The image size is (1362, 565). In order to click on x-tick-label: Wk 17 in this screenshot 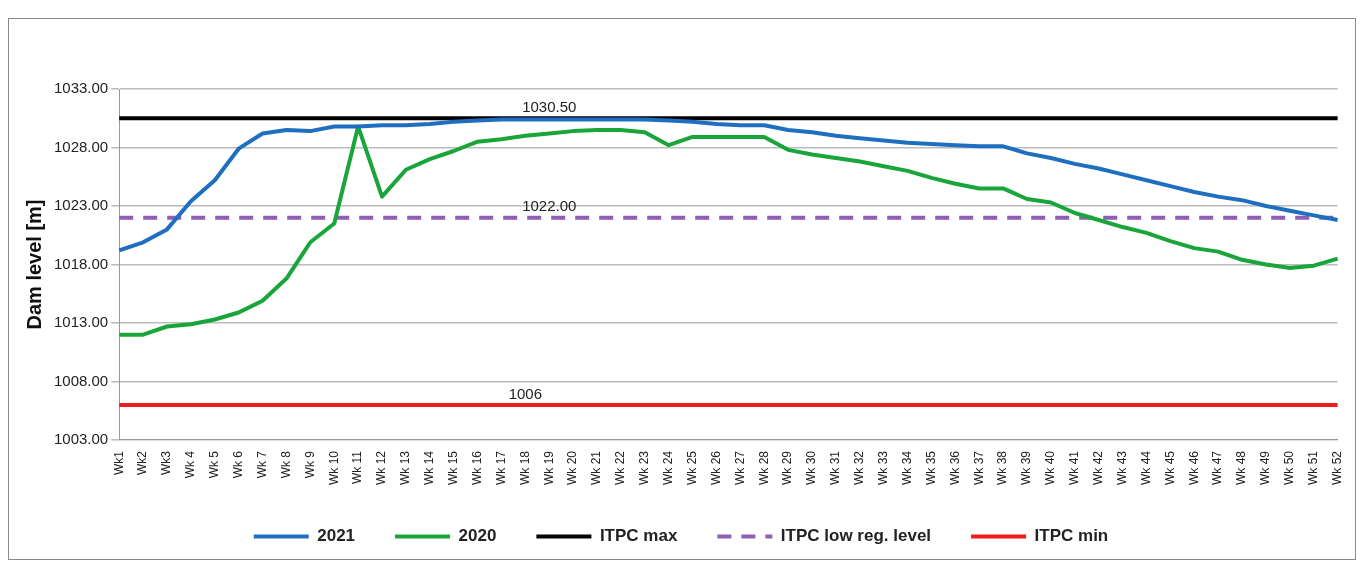, I will do `click(500, 468)`.